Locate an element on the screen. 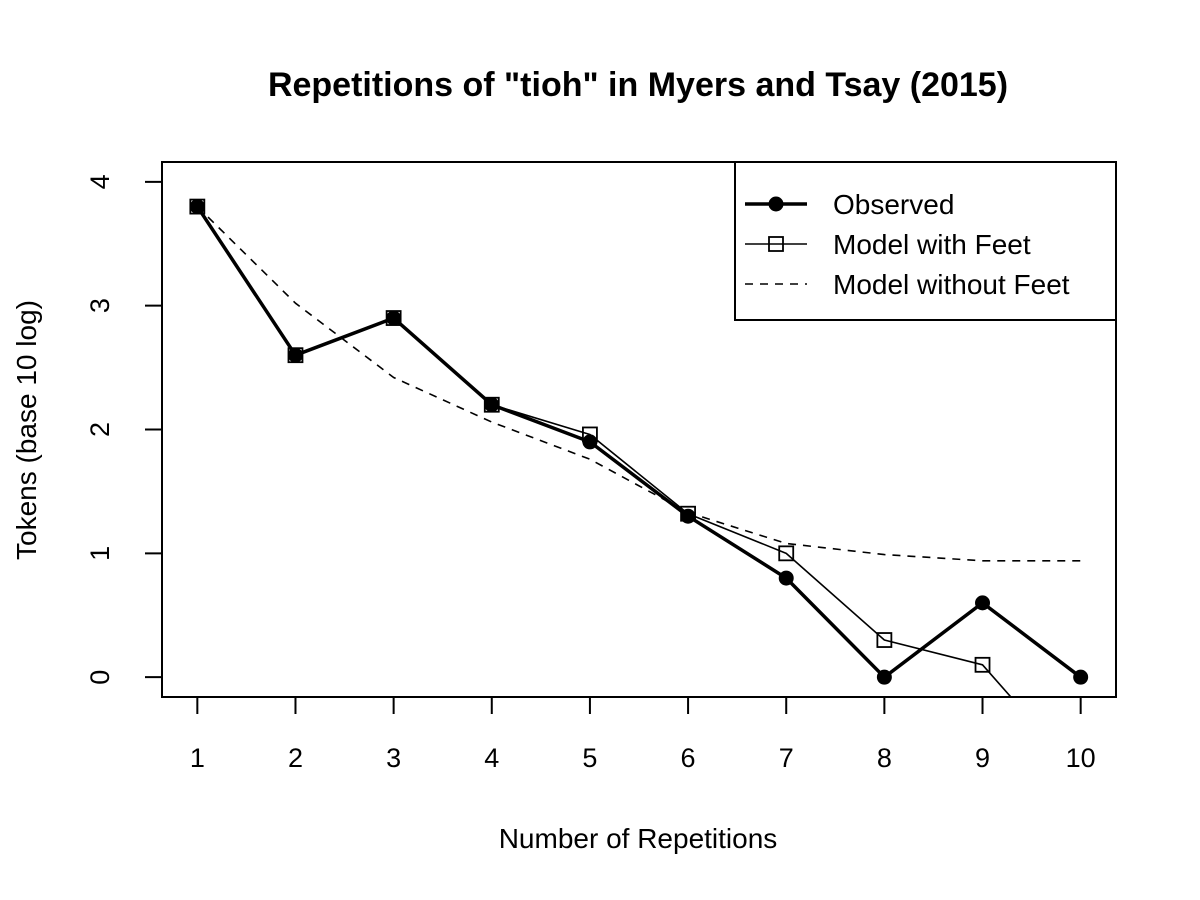 The image size is (1200, 900). x-tick-label: 1 is located at coordinates (197, 758).